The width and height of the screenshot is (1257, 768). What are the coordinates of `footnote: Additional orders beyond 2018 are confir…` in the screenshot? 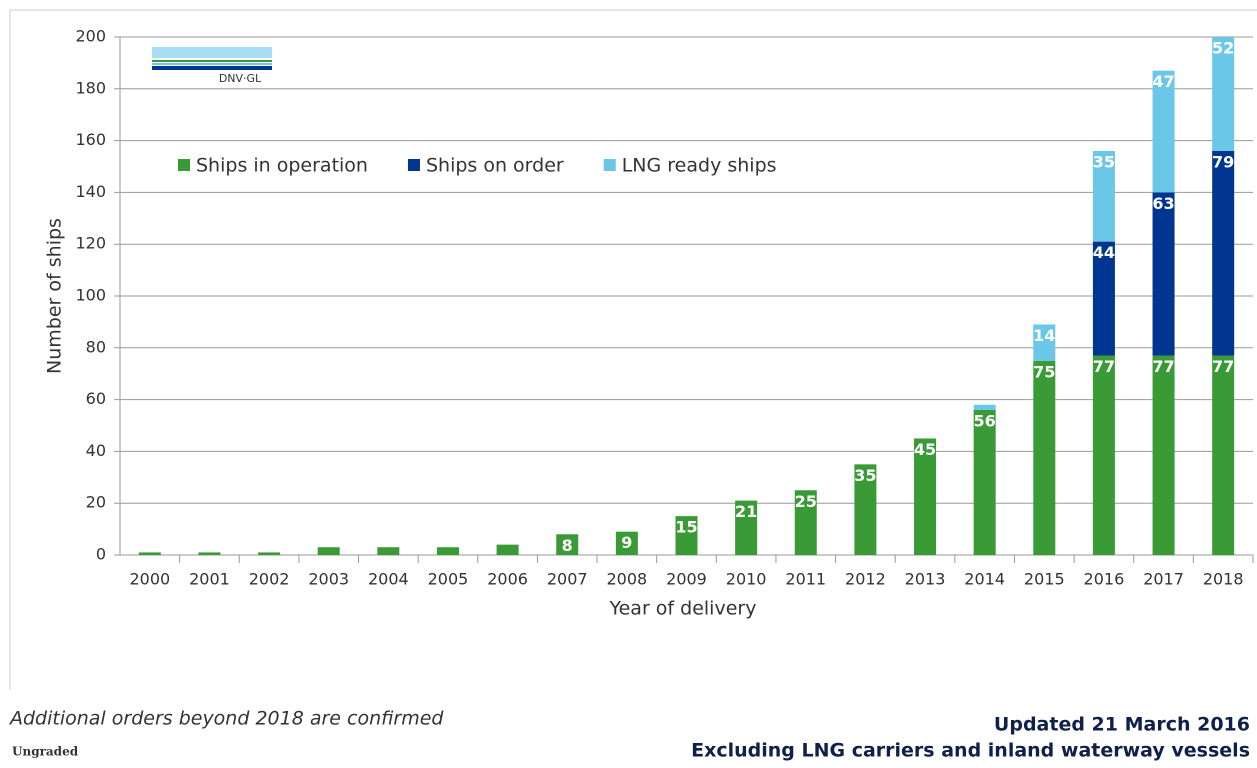 It's located at (226, 719).